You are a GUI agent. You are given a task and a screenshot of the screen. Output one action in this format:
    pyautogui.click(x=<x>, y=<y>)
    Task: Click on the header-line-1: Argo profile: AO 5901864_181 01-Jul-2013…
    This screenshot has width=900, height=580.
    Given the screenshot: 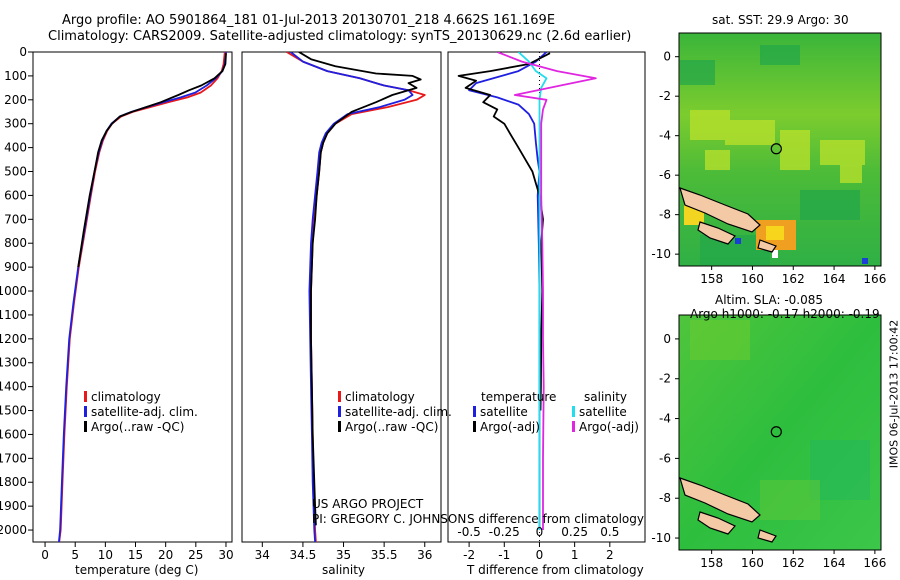 What is the action you would take?
    pyautogui.click(x=309, y=20)
    